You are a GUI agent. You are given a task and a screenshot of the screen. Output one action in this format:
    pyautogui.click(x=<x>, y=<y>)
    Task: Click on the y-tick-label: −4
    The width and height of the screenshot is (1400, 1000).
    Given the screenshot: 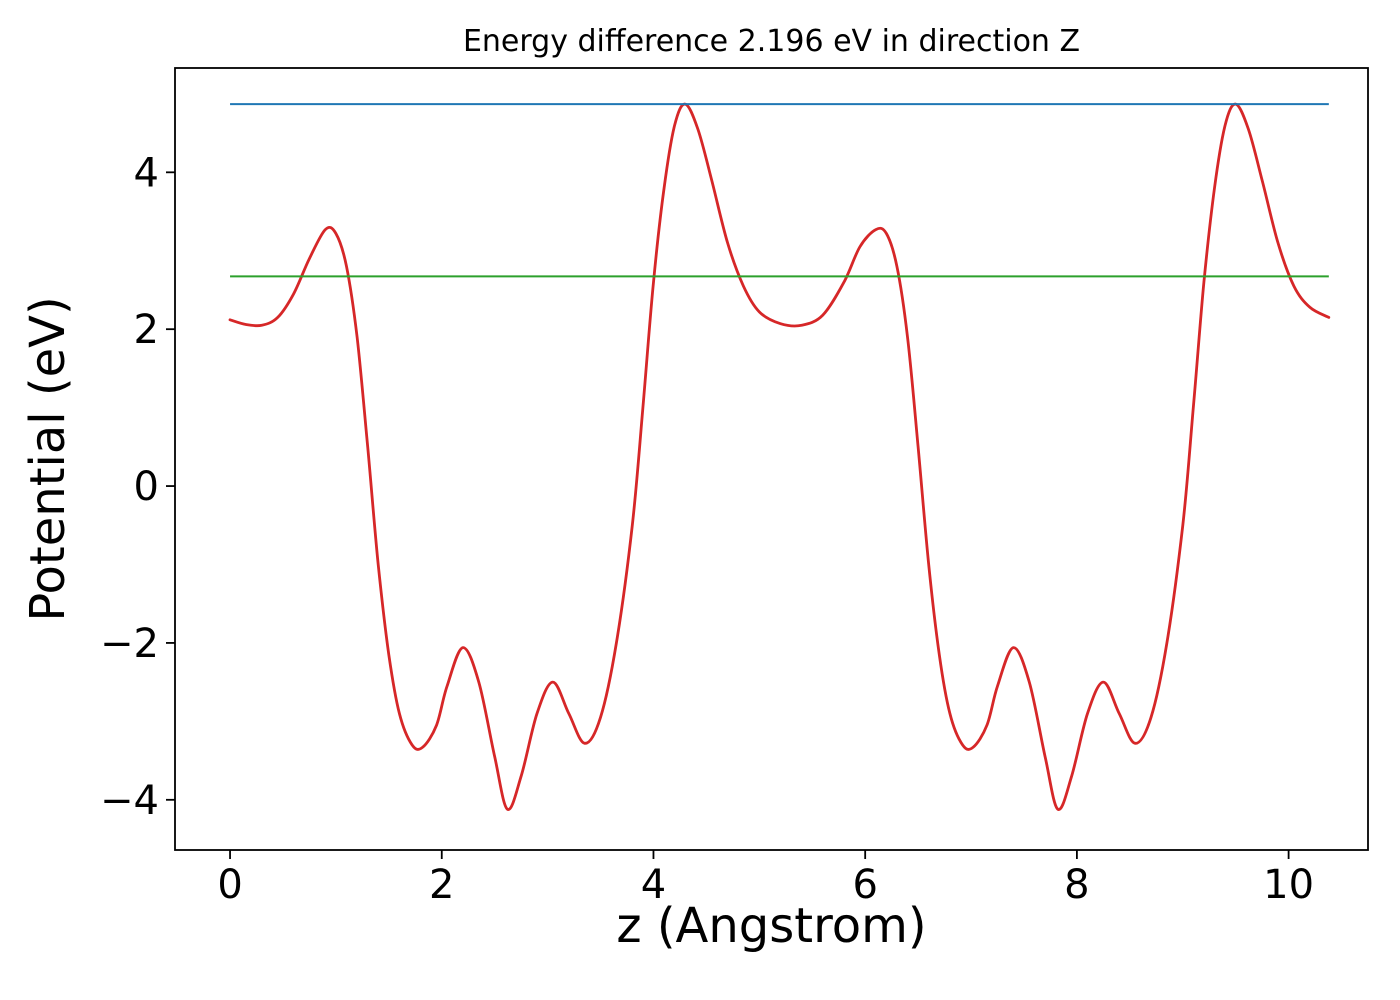 What is the action you would take?
    pyautogui.click(x=129, y=801)
    